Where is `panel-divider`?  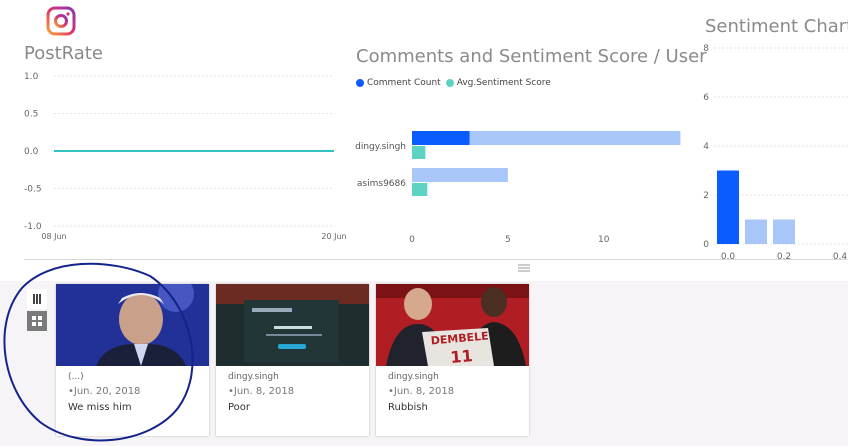
panel-divider is located at coordinates (436, 259).